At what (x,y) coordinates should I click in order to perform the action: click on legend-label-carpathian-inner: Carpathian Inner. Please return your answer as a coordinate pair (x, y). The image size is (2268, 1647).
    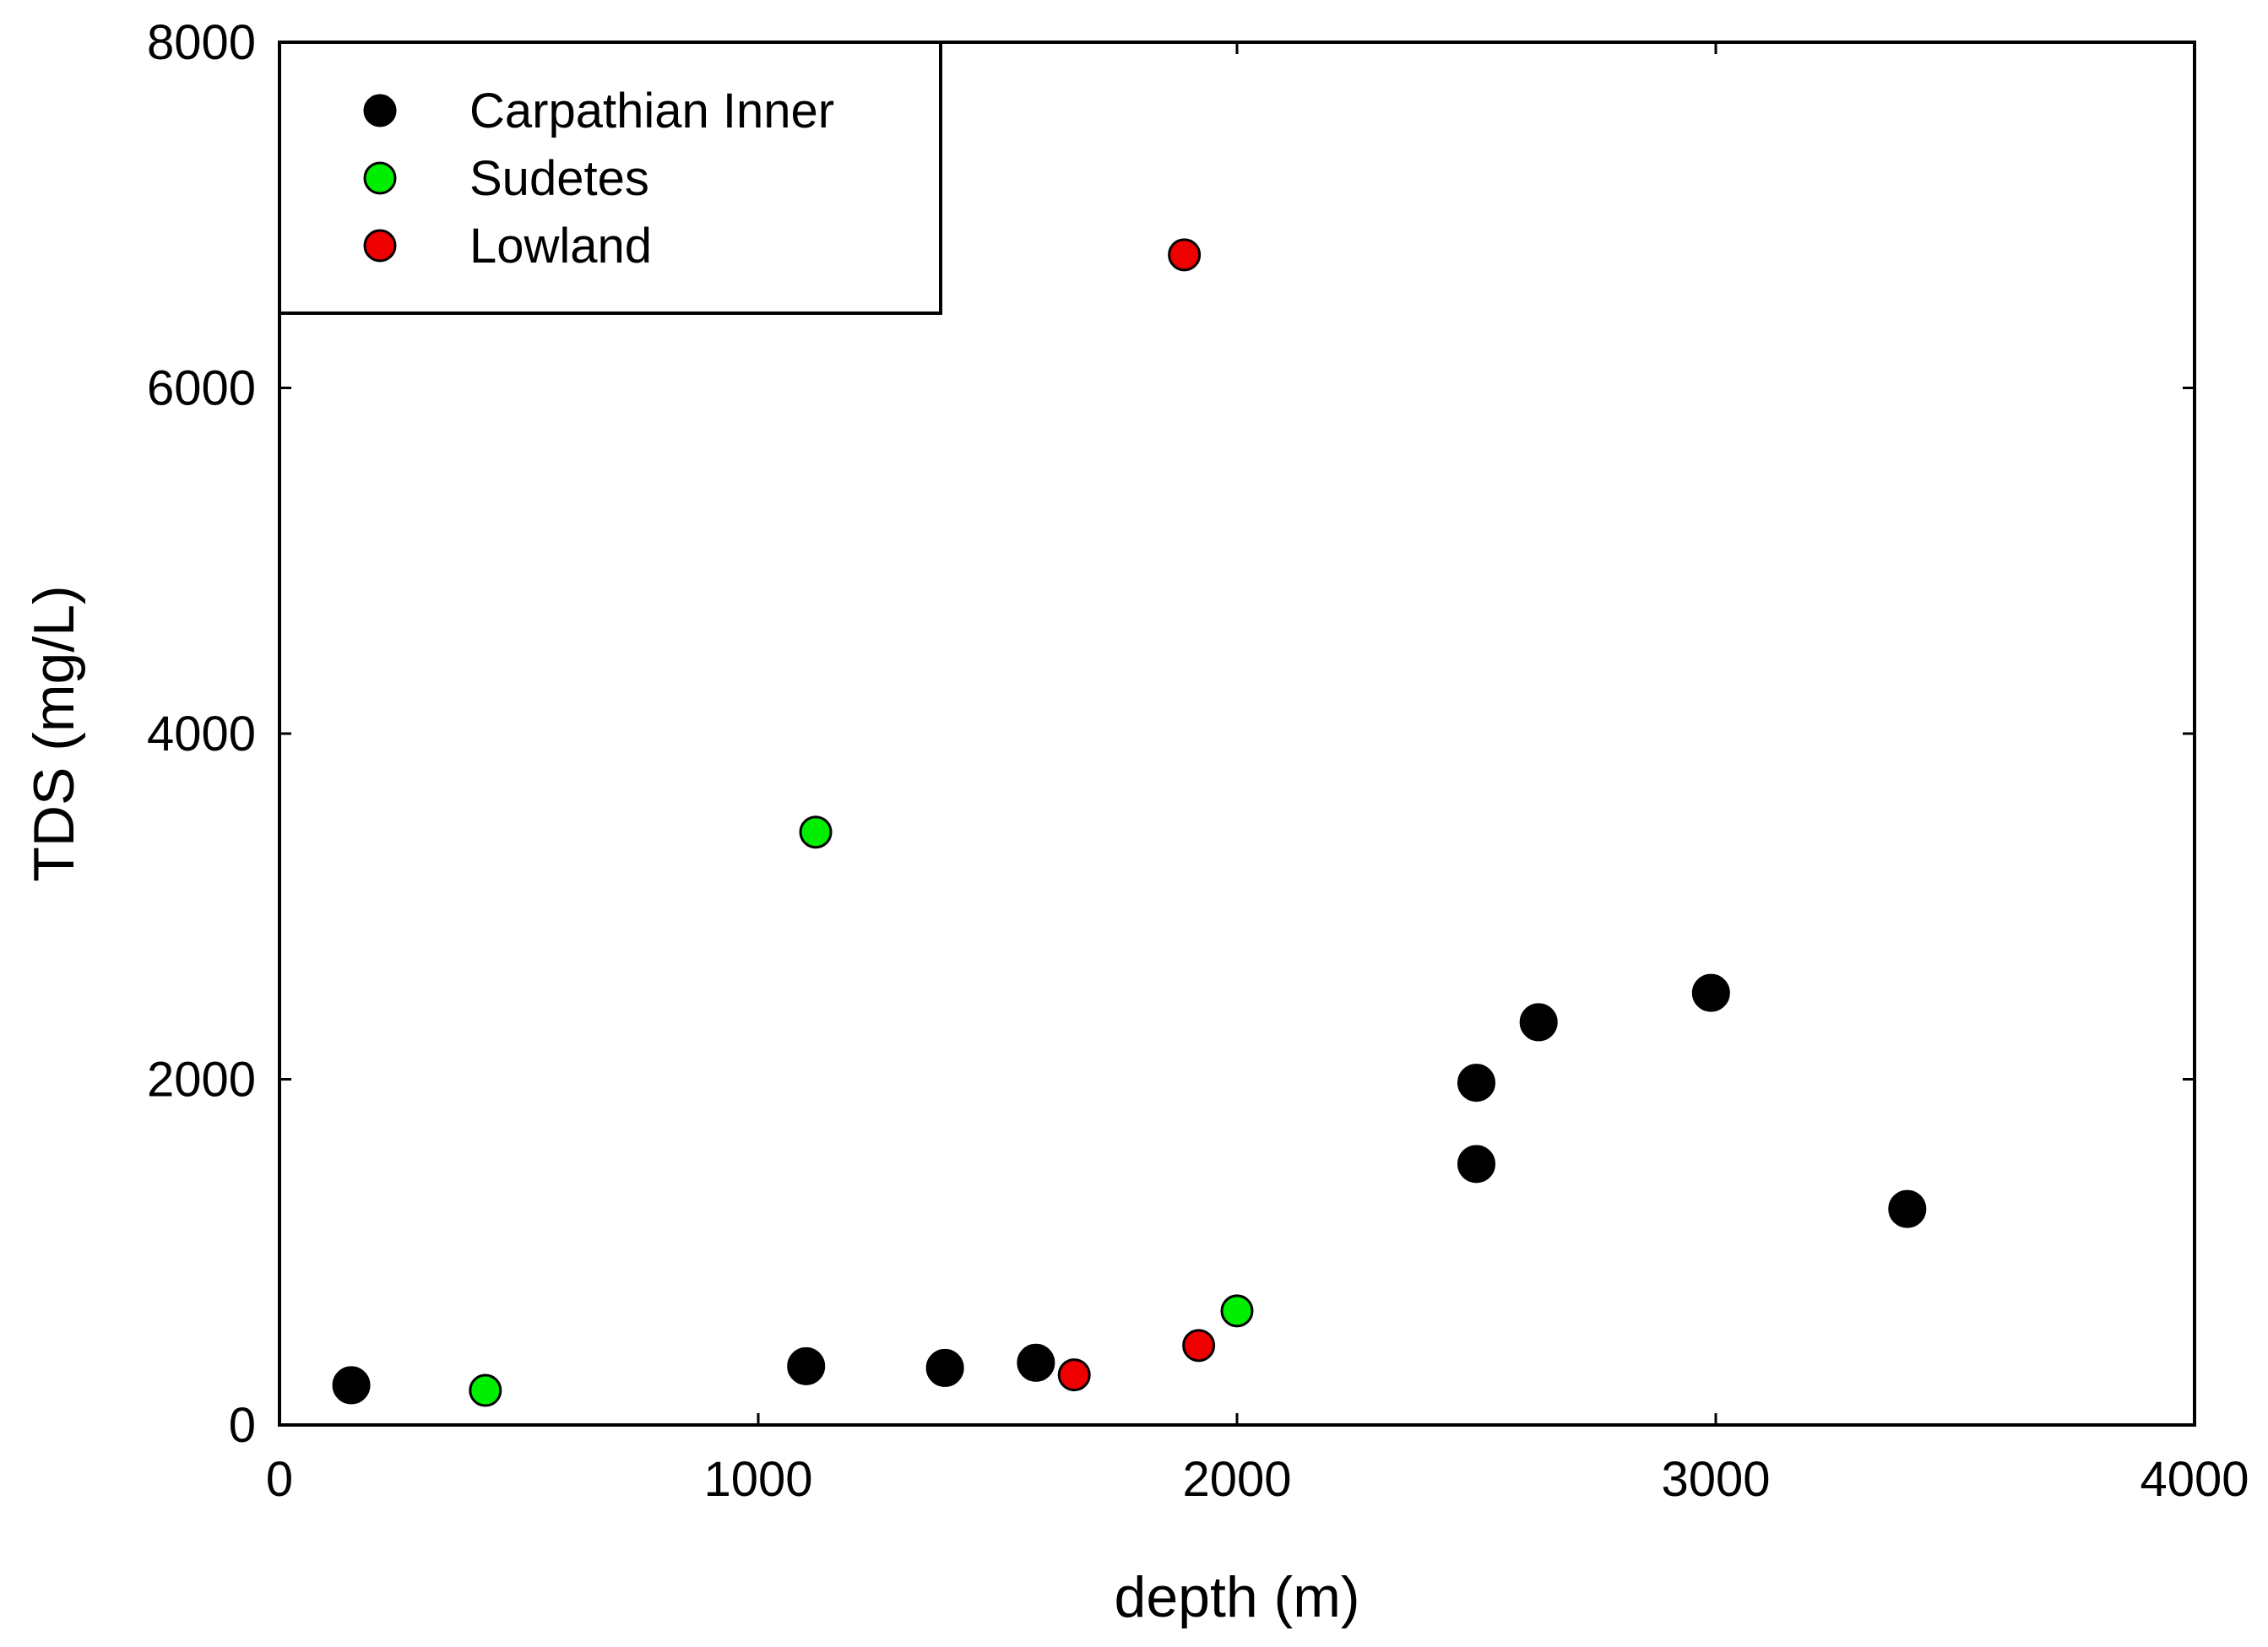
    Looking at the image, I should click on (651, 111).